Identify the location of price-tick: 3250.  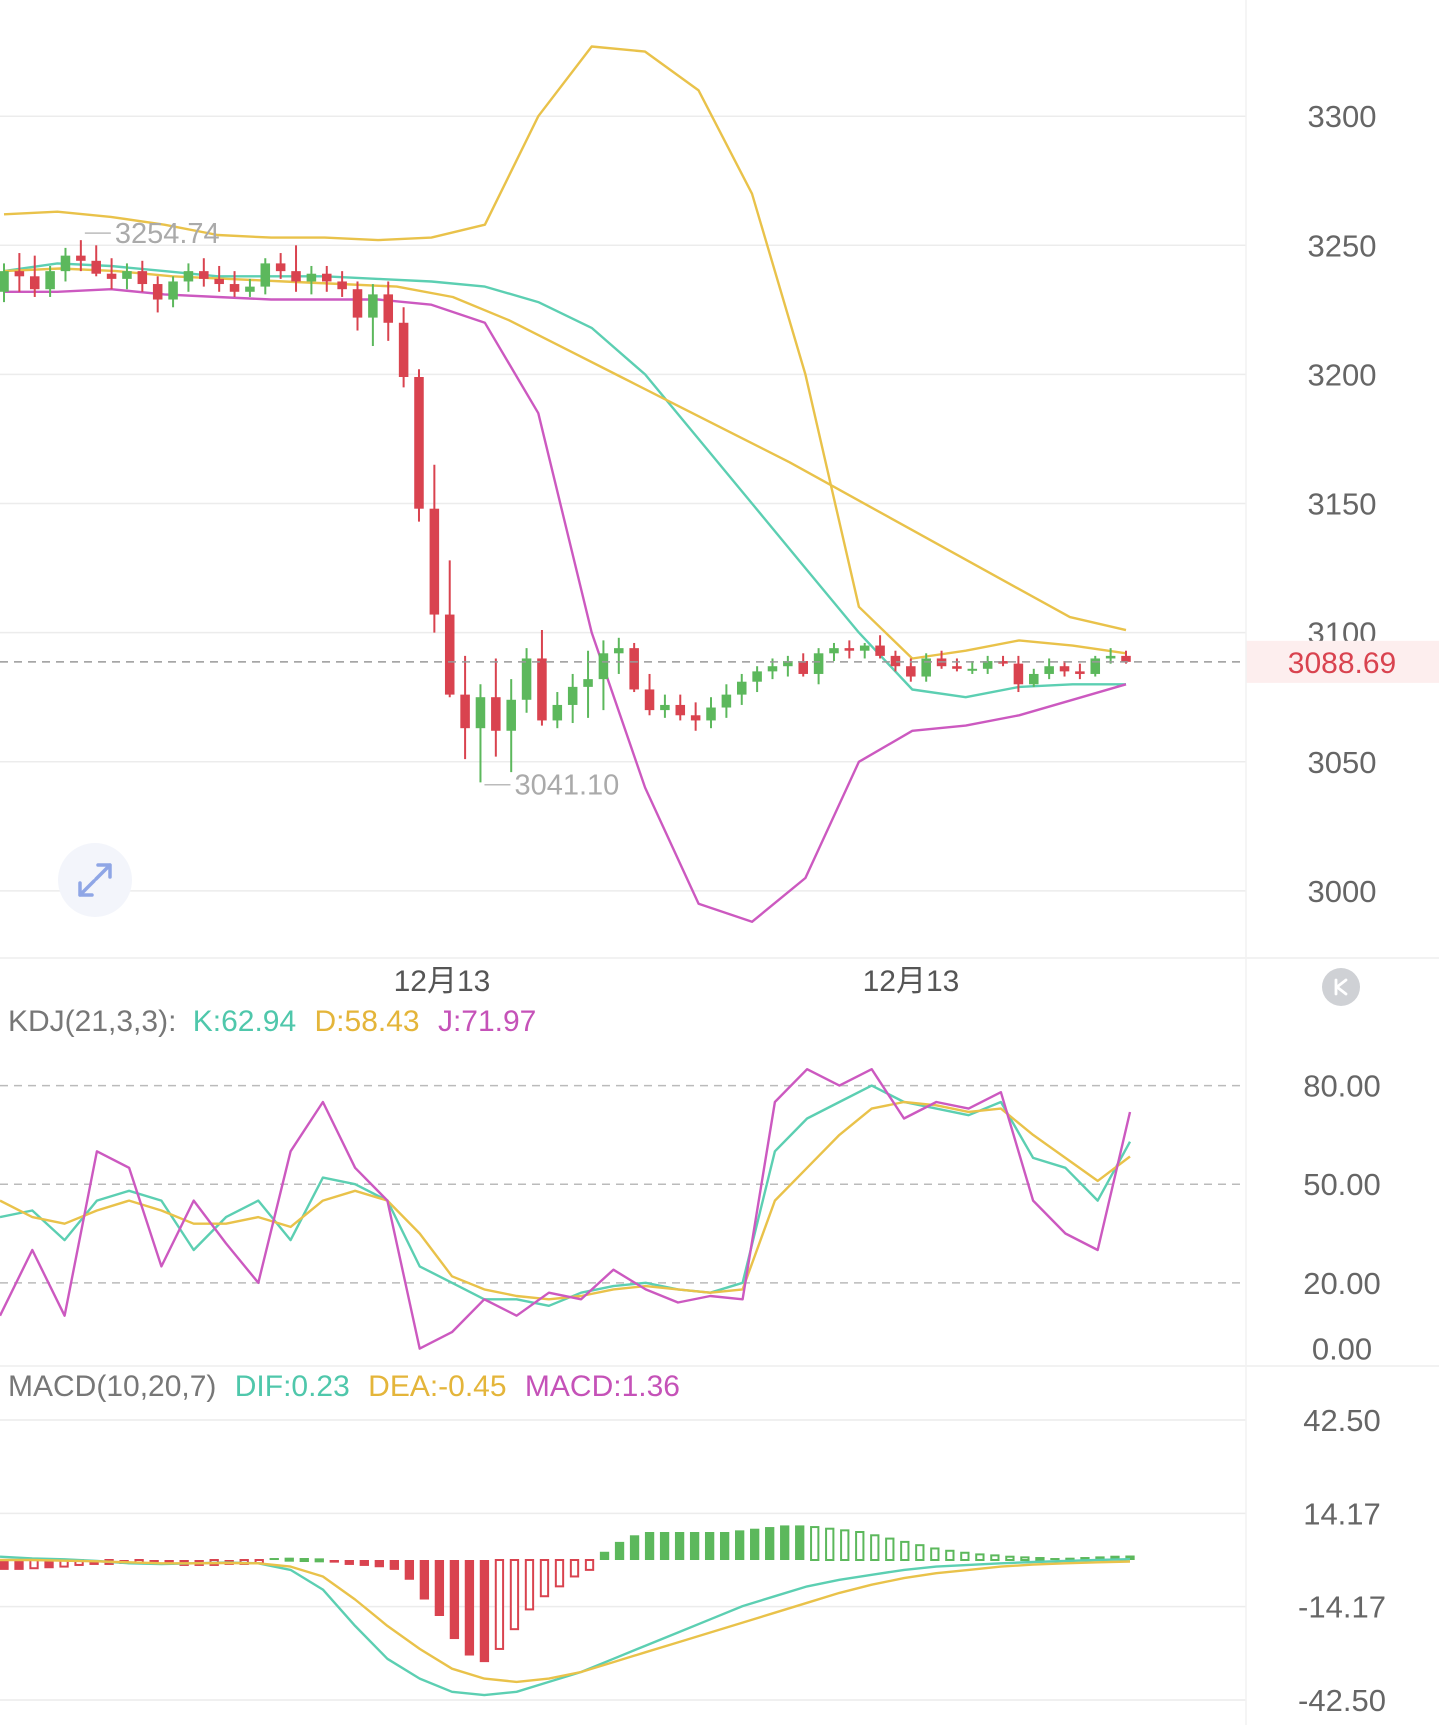
(1342, 245).